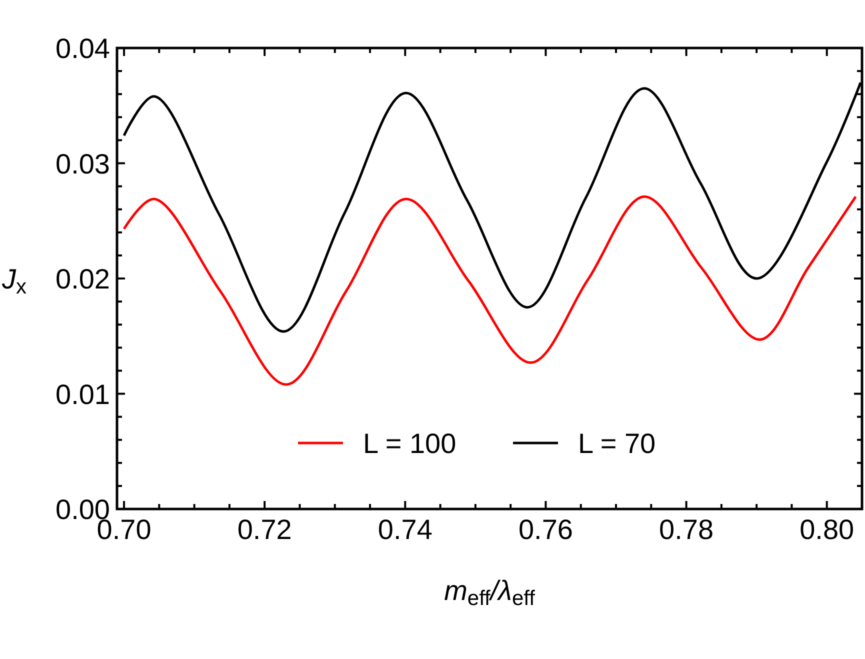 The width and height of the screenshot is (865, 659). Describe the element at coordinates (409, 443) in the screenshot. I see `legend-label: L = 100` at that location.